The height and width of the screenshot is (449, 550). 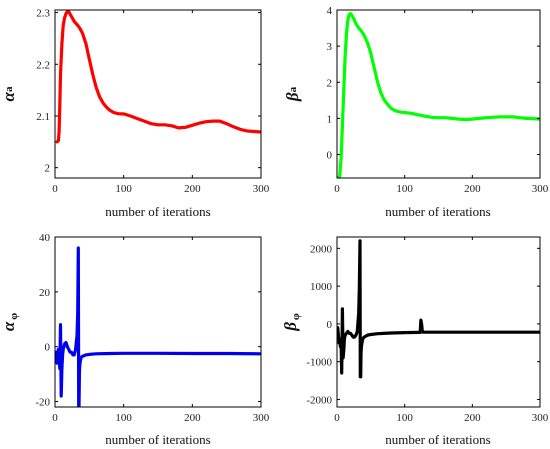 I want to click on y-tick-label: 3, so click(x=330, y=47).